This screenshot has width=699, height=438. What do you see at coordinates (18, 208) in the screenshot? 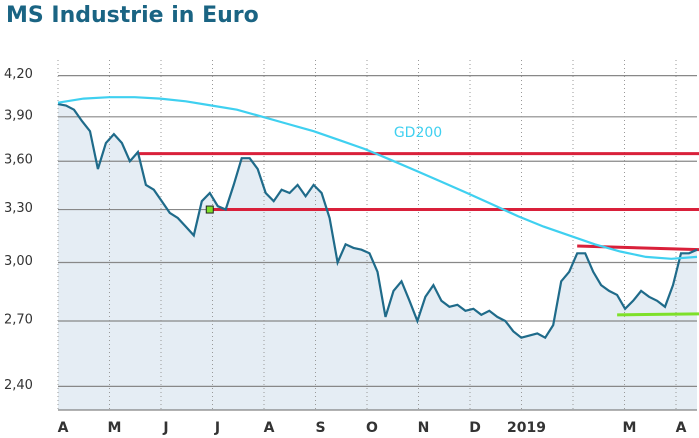
I see `y-tick-label: 3,30` at bounding box center [18, 208].